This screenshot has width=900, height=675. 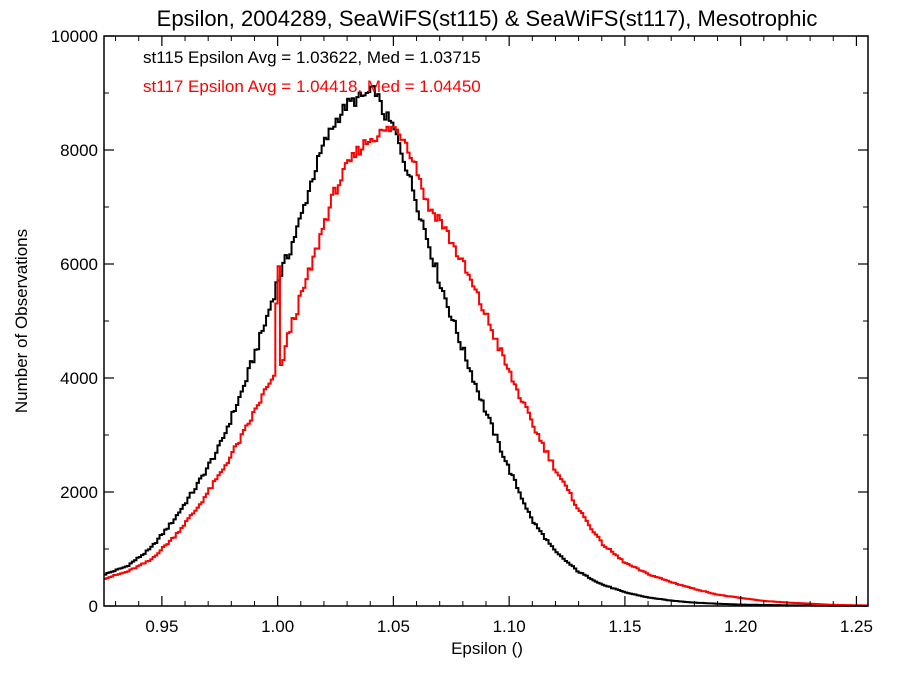 I want to click on y-tick-label: 4000, so click(x=79, y=378).